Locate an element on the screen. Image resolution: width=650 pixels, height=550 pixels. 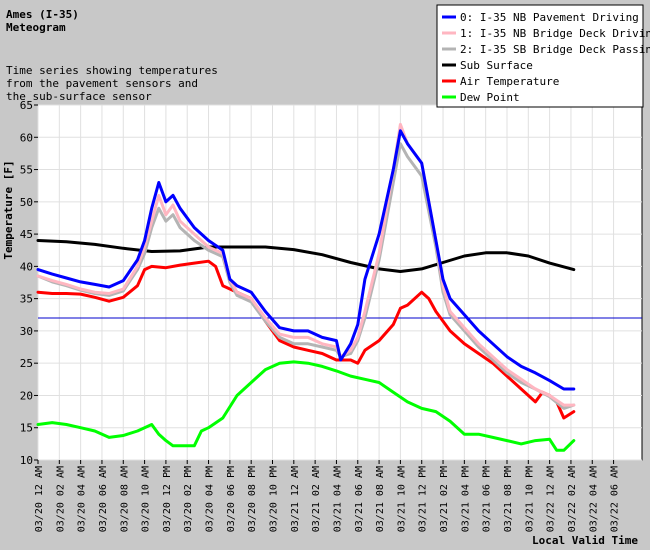
legend-box is located at coordinates (540, 56).